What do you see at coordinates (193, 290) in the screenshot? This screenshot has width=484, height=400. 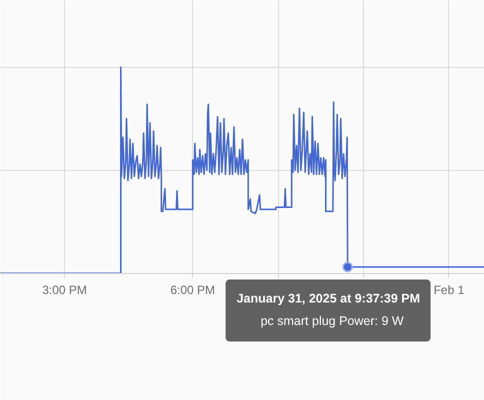 I see `x-tick-label: 6:00 PM` at bounding box center [193, 290].